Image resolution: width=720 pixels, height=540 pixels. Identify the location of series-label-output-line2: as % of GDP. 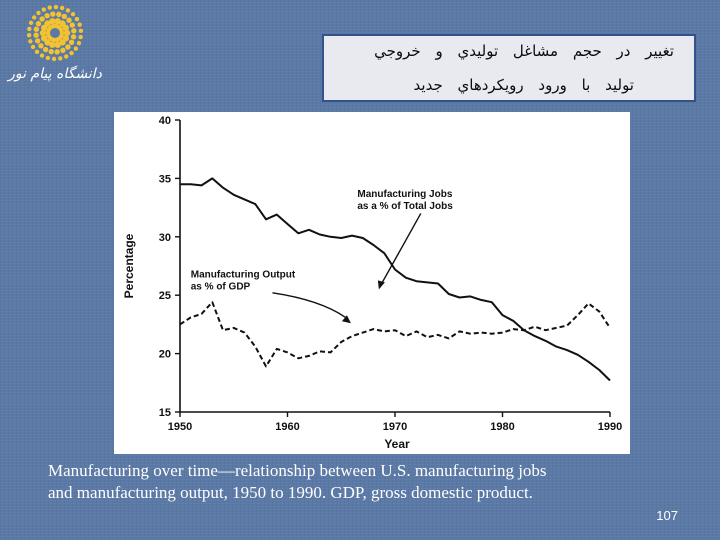
(221, 286).